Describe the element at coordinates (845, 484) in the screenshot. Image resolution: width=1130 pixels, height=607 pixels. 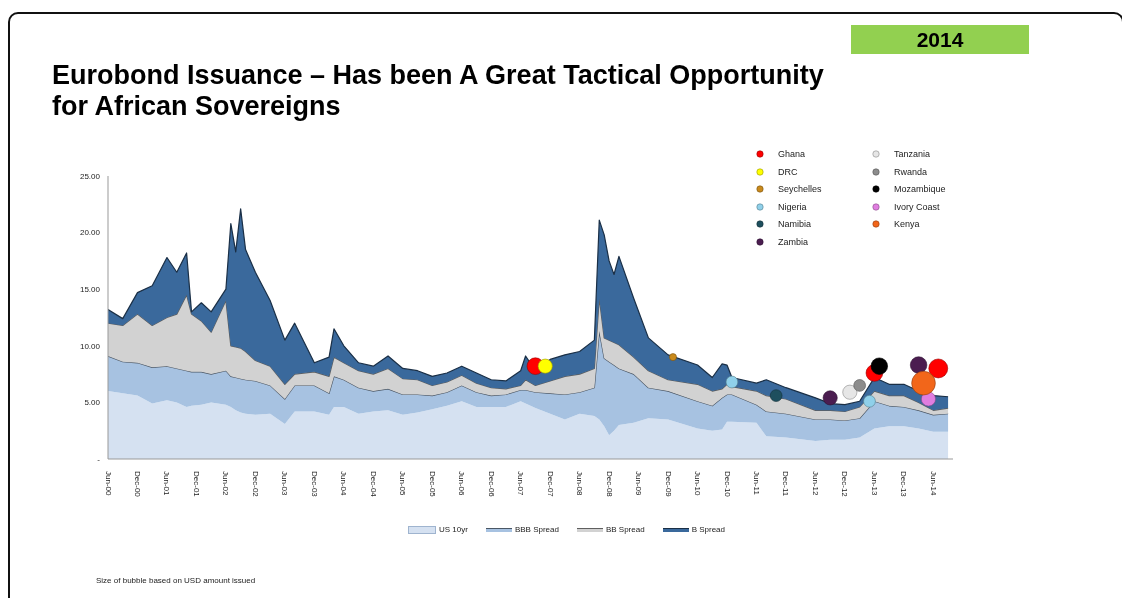
I see `x-tick-label: Dec-12` at that location.